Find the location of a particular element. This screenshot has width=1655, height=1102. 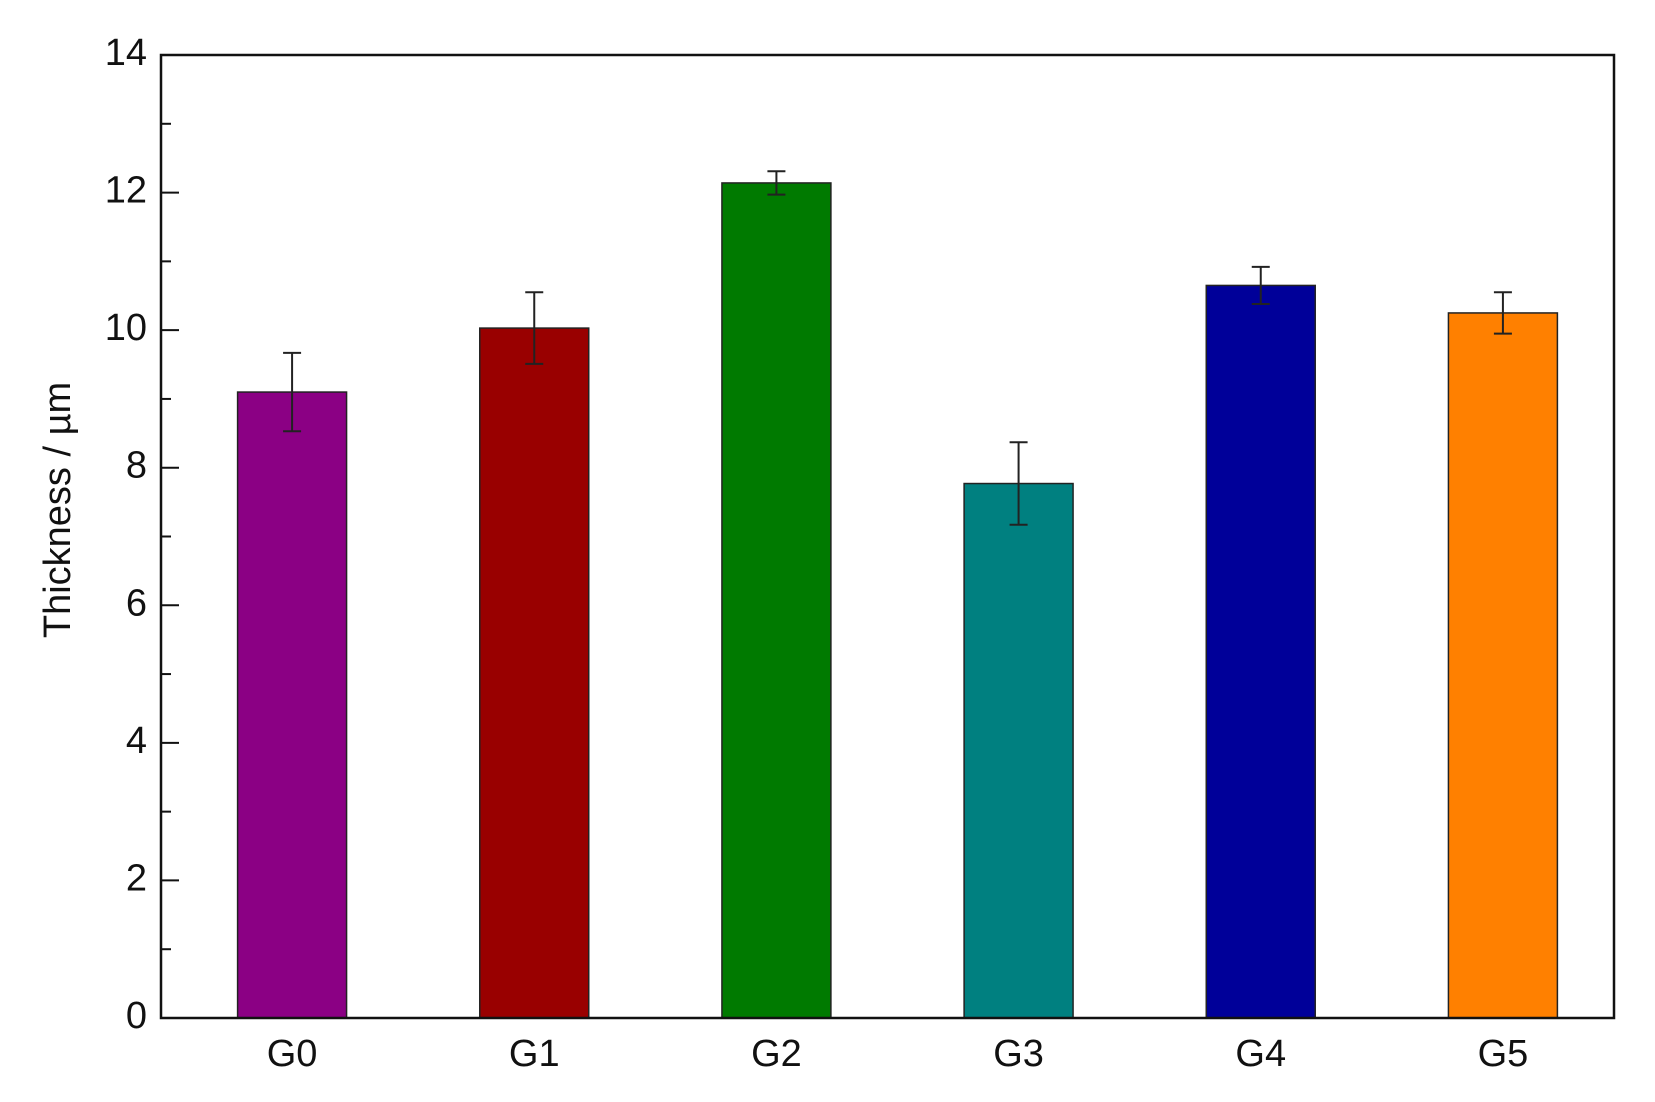

y-tick-label: 12 is located at coordinates (126, 191).